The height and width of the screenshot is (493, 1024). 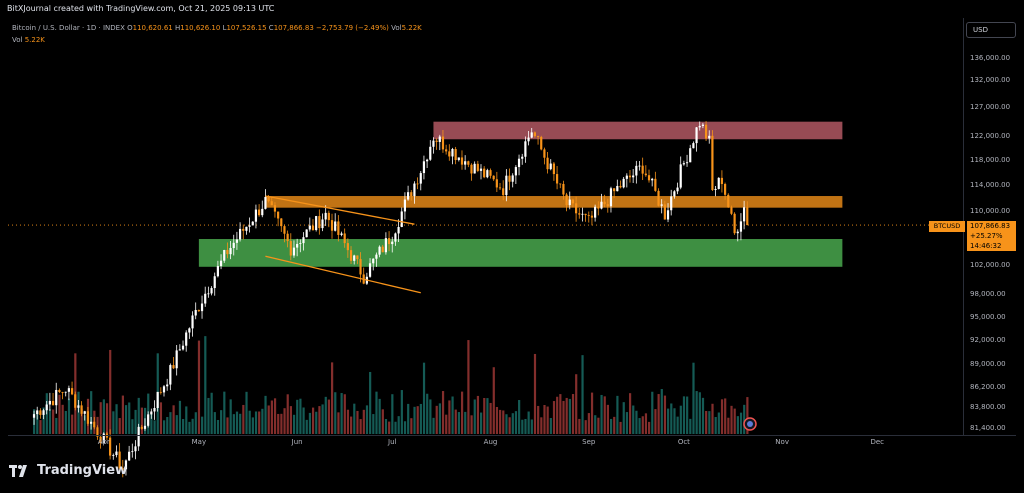 I want to click on high-value: 110,626.10, so click(x=200, y=28).